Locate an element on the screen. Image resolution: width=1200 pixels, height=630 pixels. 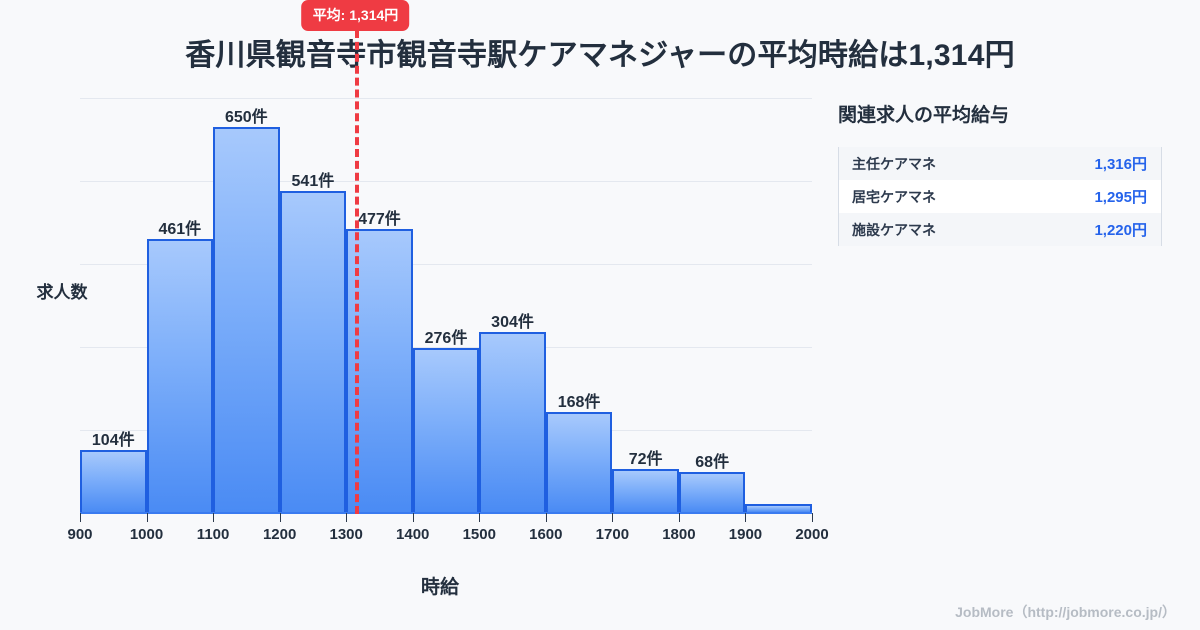
x-axis-tick-label: 2000 is located at coordinates (812, 534).